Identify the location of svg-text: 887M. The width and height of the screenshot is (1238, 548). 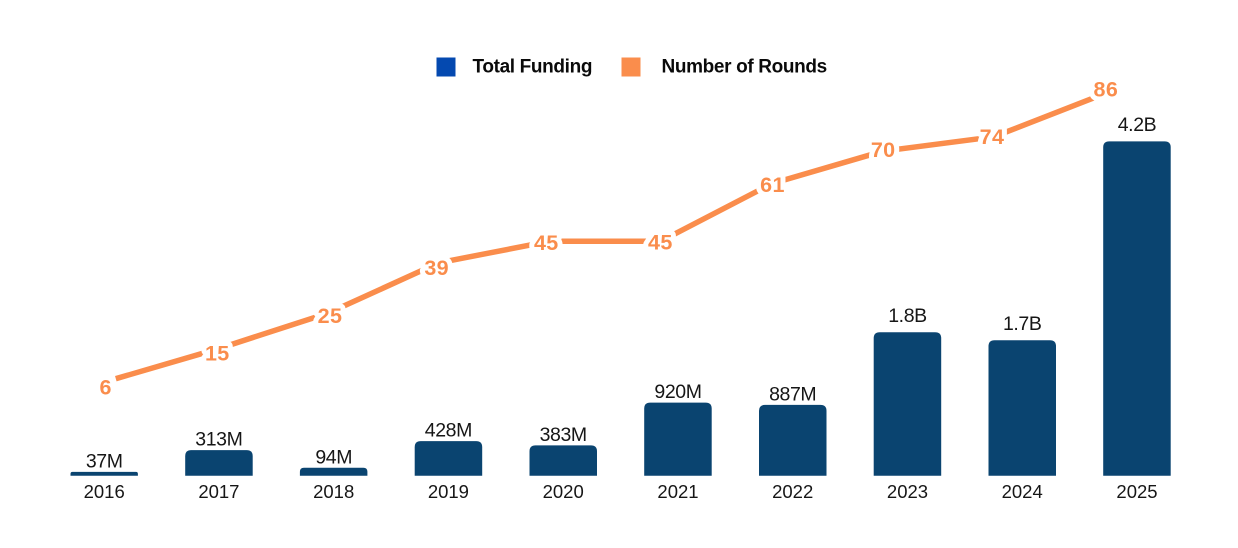
(792, 394).